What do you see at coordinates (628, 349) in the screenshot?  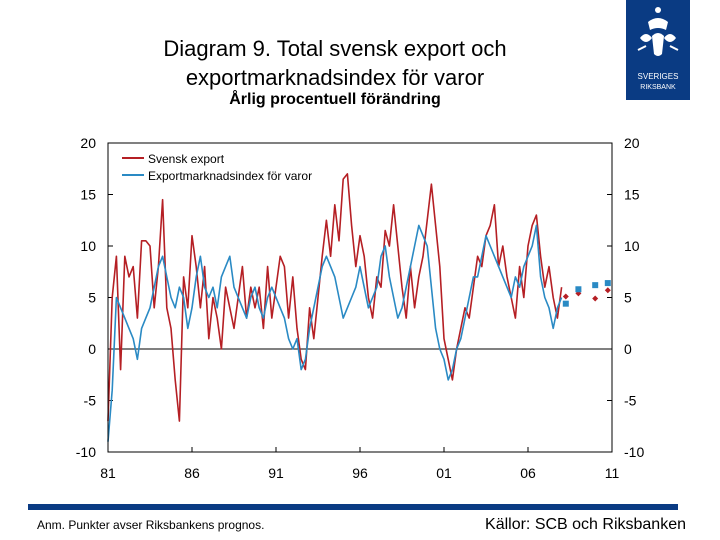 I see `y-tick-label-right: 0` at bounding box center [628, 349].